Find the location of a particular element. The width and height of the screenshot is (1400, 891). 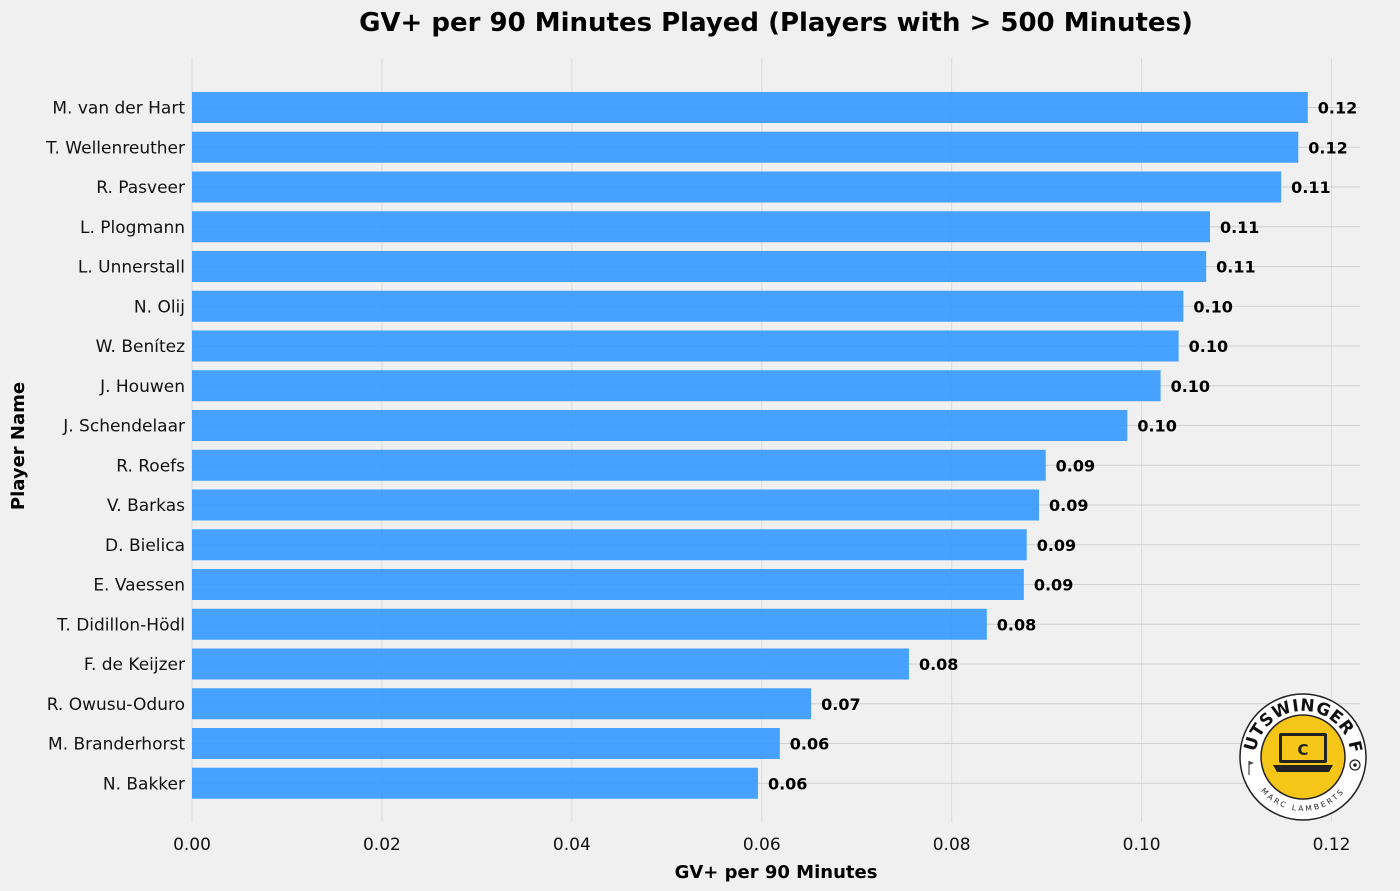

laptop-icon: C is located at coordinates (1303, 752).